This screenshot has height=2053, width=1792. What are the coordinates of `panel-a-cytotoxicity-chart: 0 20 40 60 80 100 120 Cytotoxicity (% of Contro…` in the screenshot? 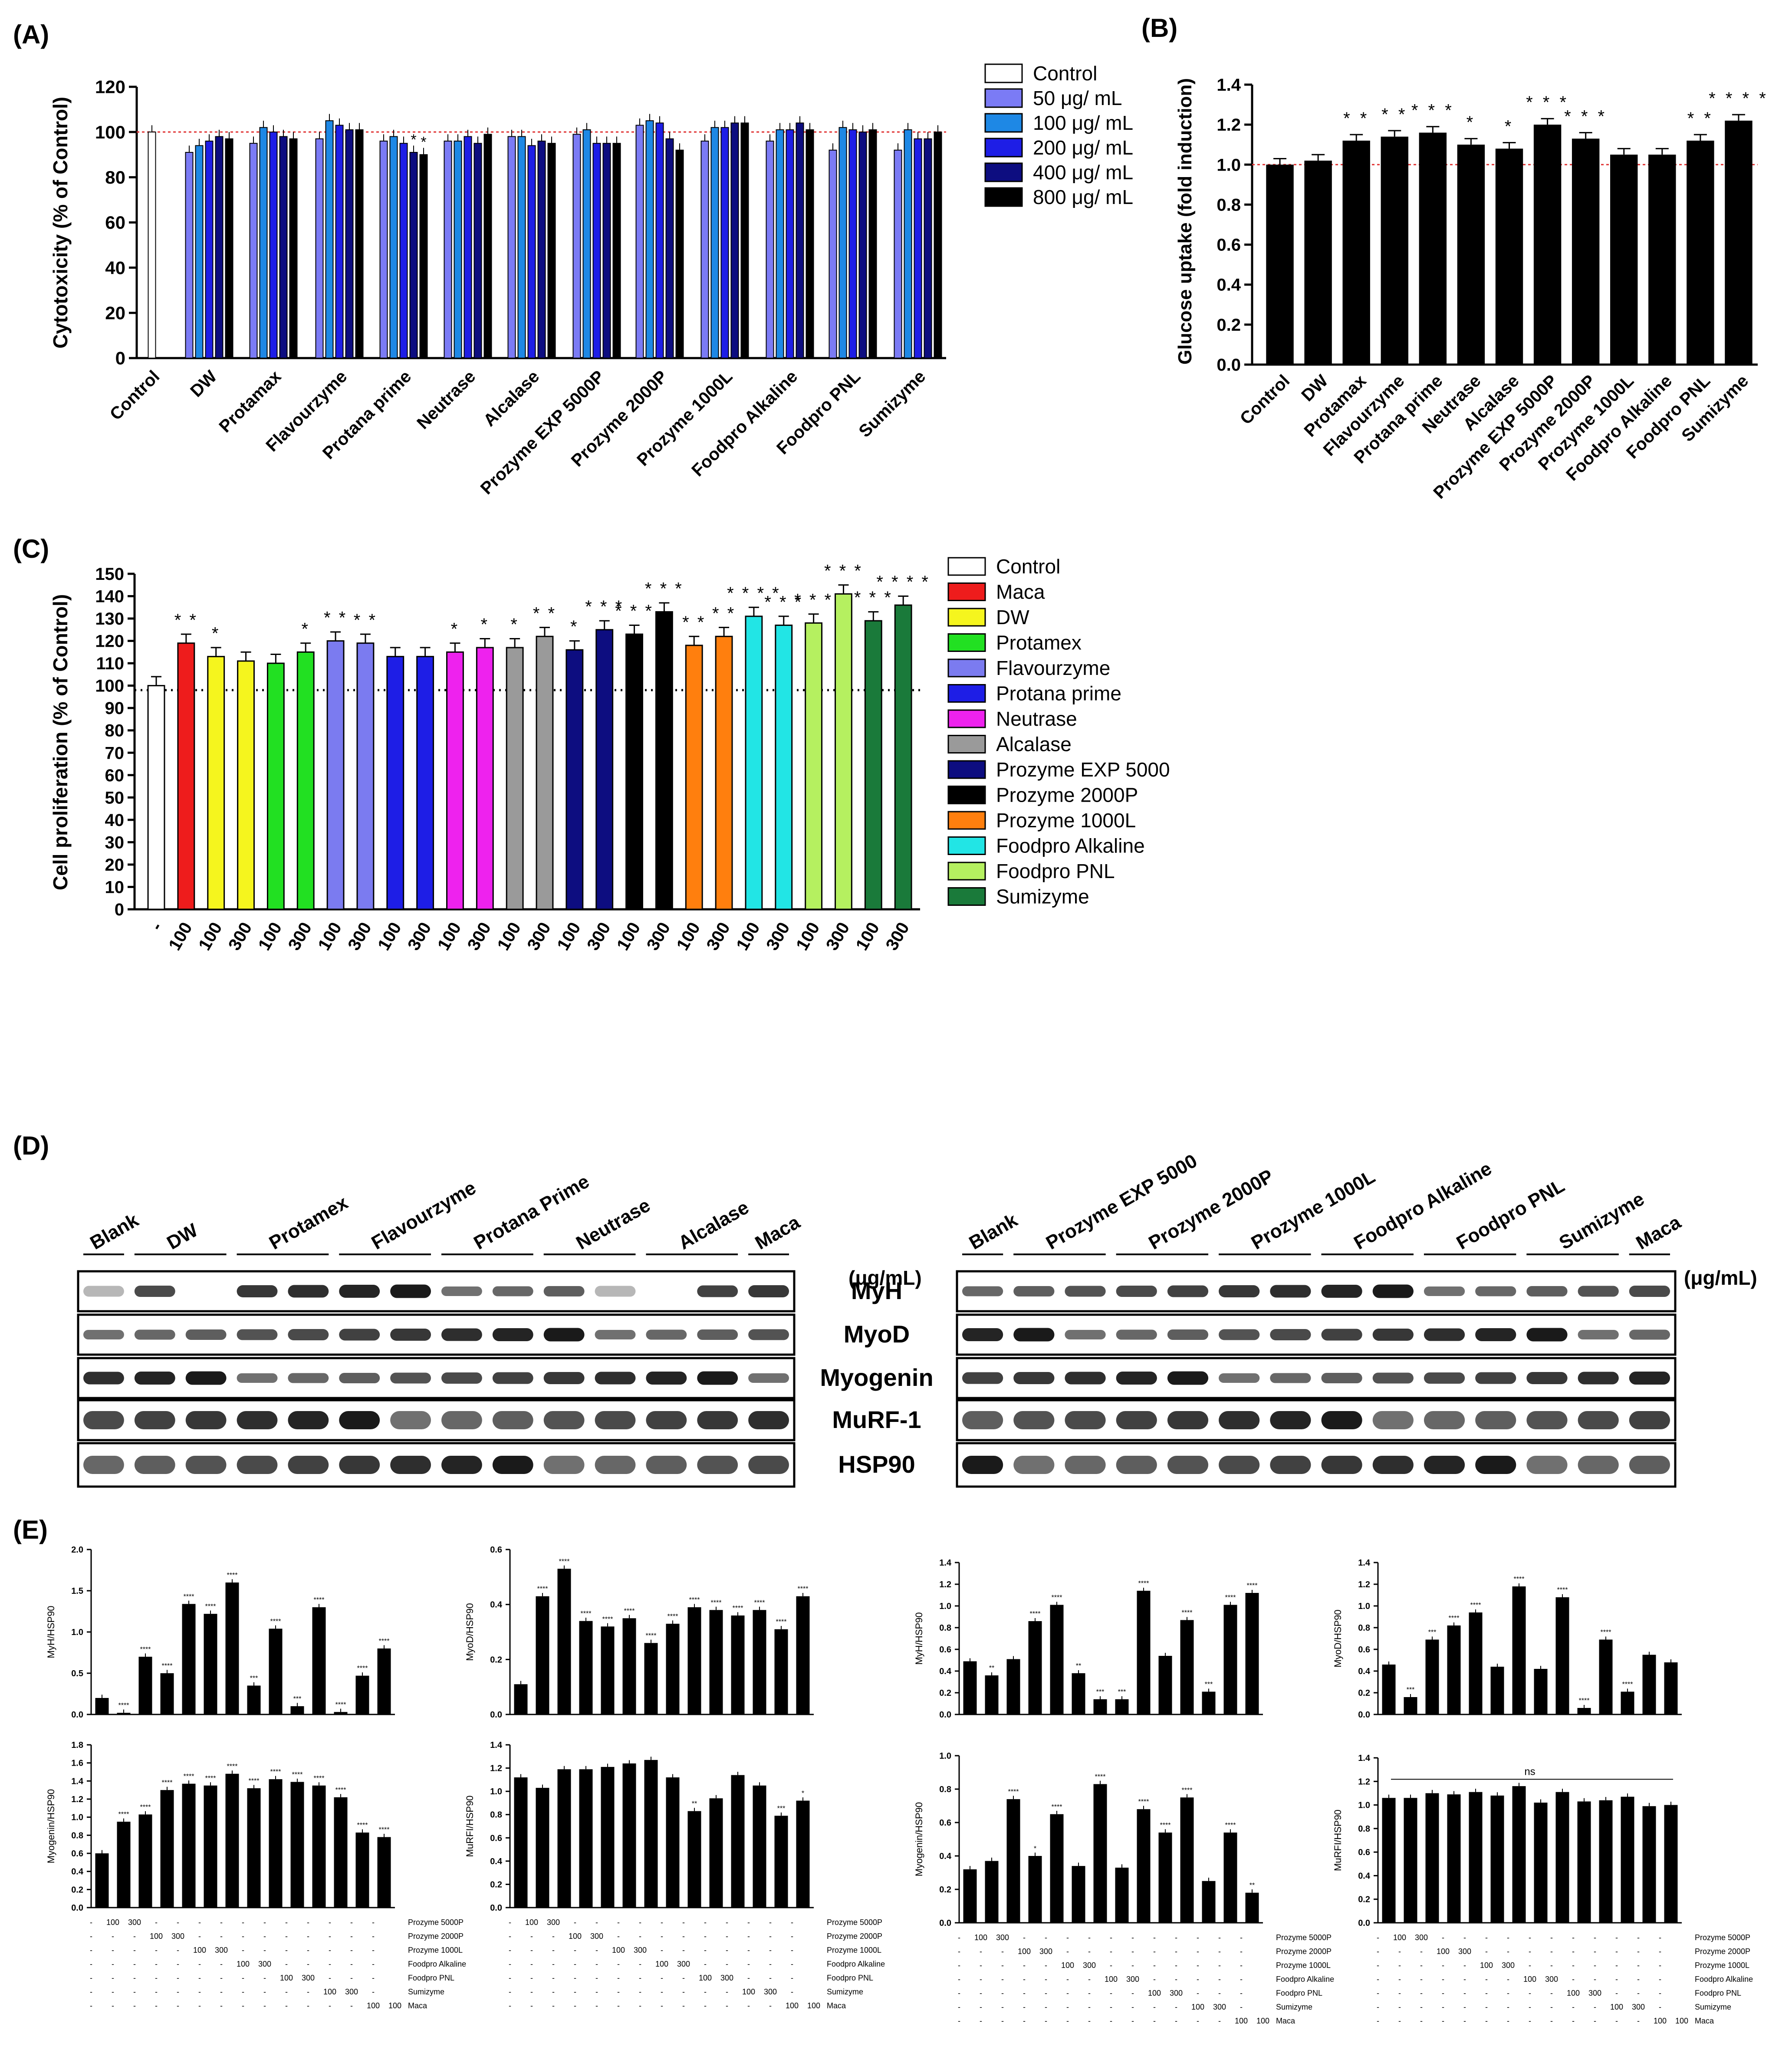 It's located at (591, 280).